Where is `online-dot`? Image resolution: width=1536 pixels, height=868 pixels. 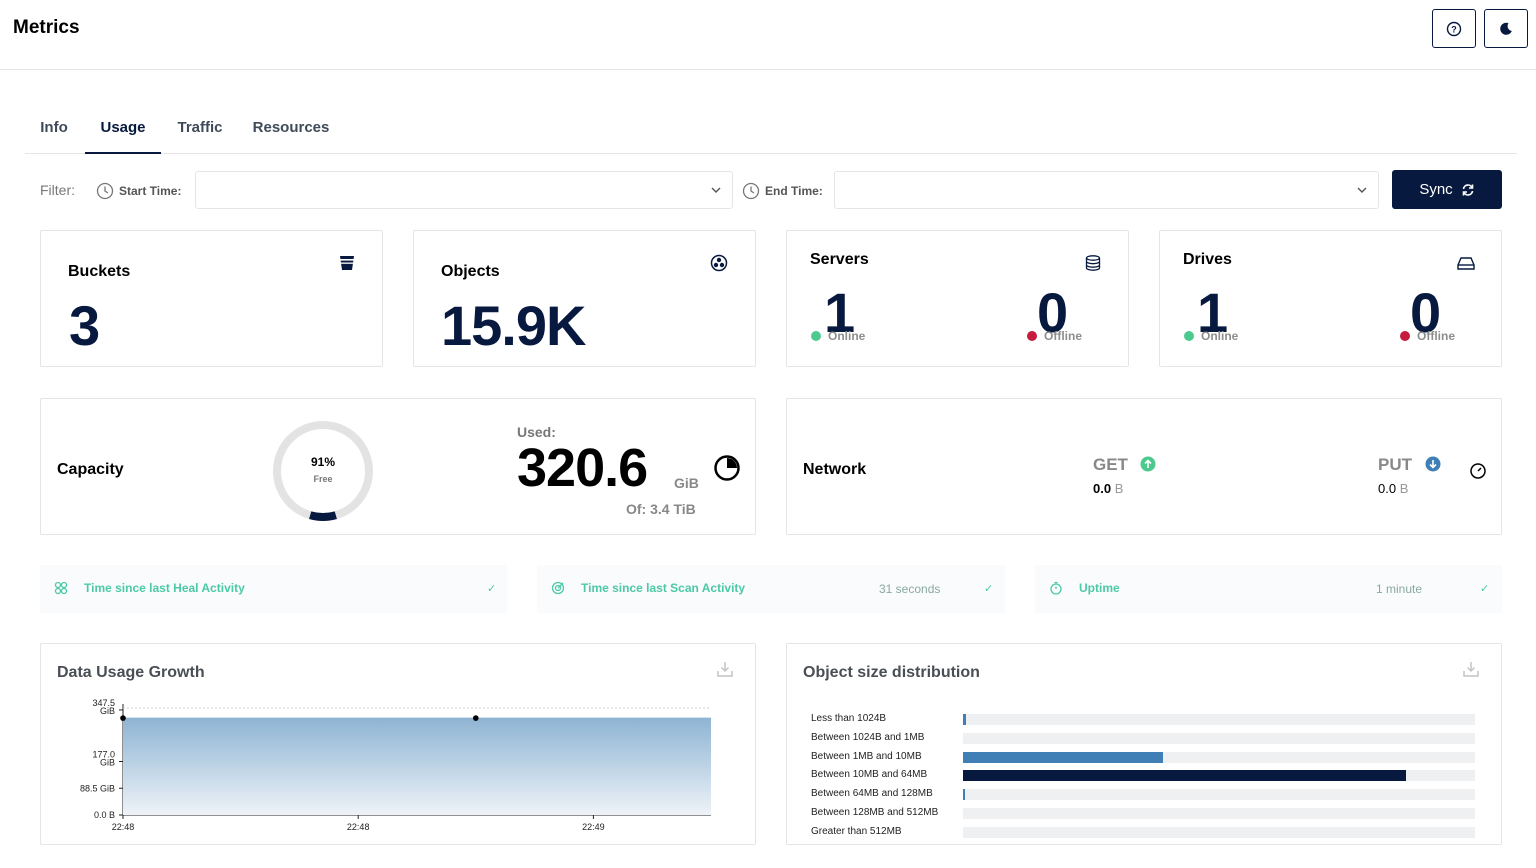
online-dot is located at coordinates (1189, 336).